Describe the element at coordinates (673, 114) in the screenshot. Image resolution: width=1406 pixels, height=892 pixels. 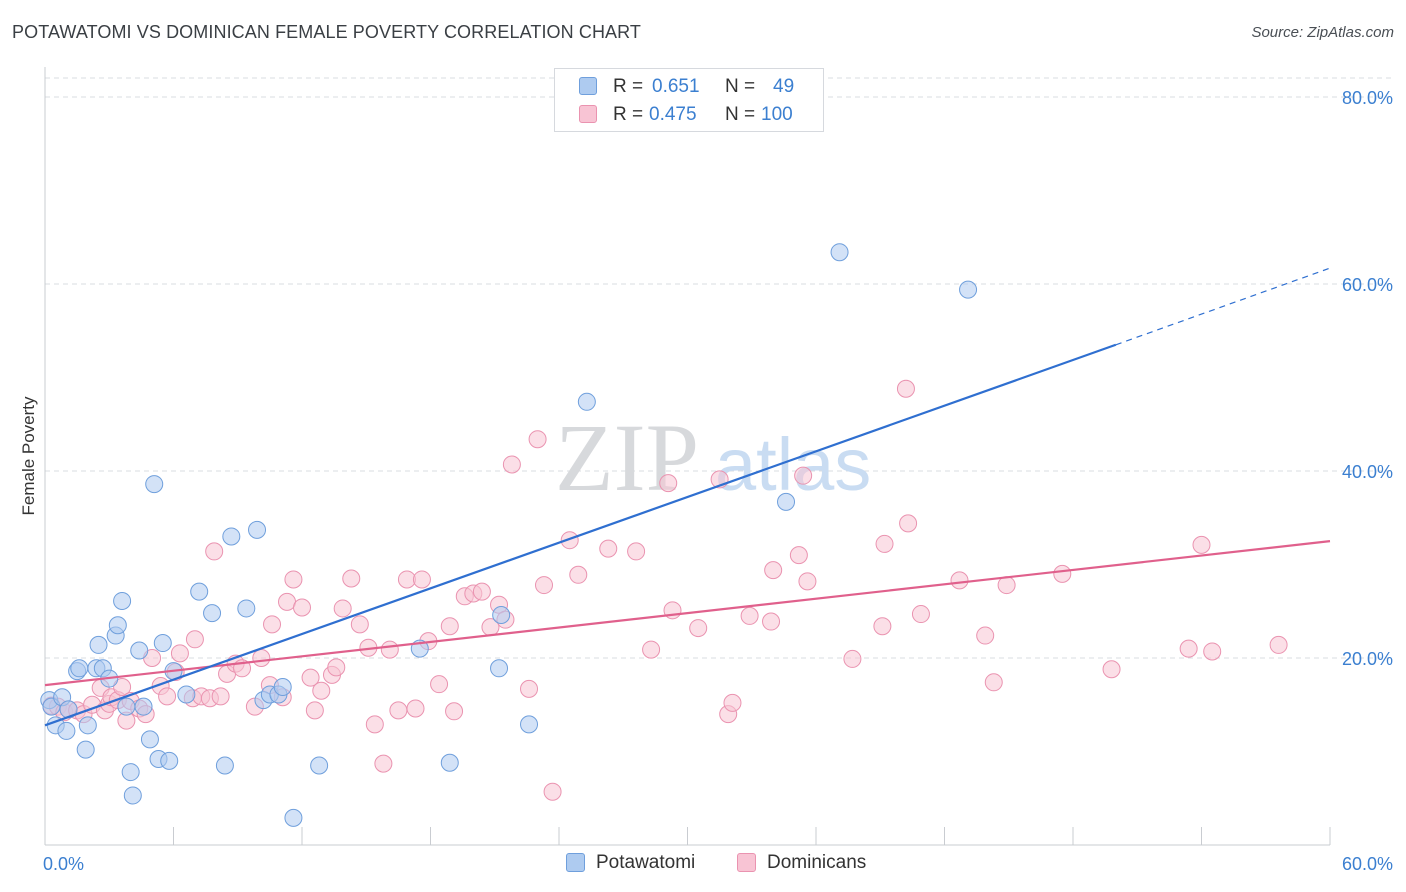
I see `dominicans-r-value: 0.475` at that location.